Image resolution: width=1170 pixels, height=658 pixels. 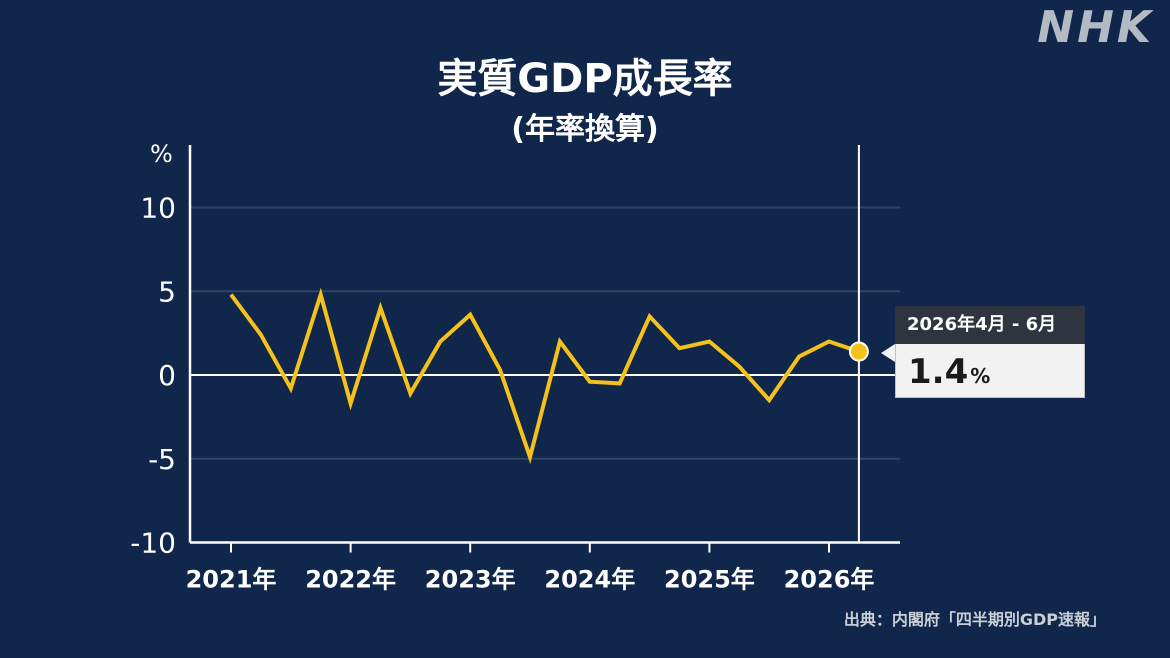 I want to click on y-tick-label: -5, so click(x=162, y=459).